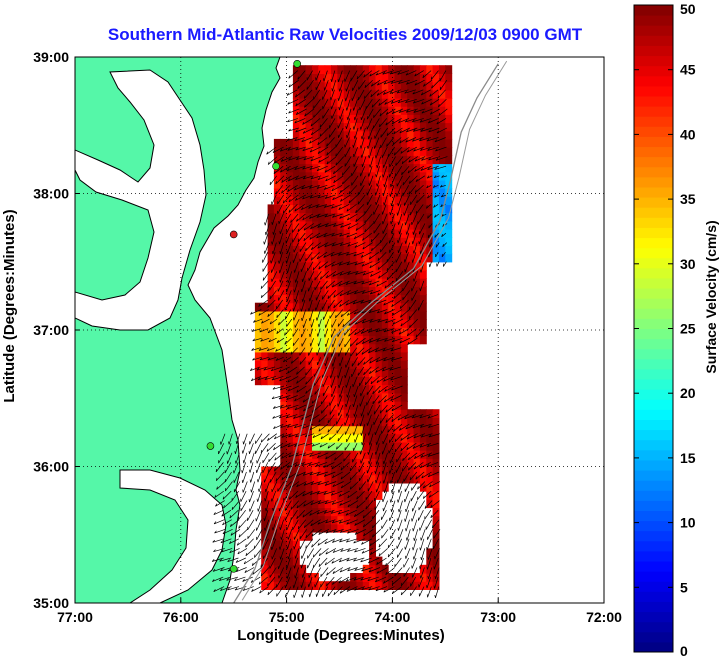 Image resolution: width=724 pixels, height=659 pixels. What do you see at coordinates (604, 617) in the screenshot?
I see `x-tick-label: 72:00` at bounding box center [604, 617].